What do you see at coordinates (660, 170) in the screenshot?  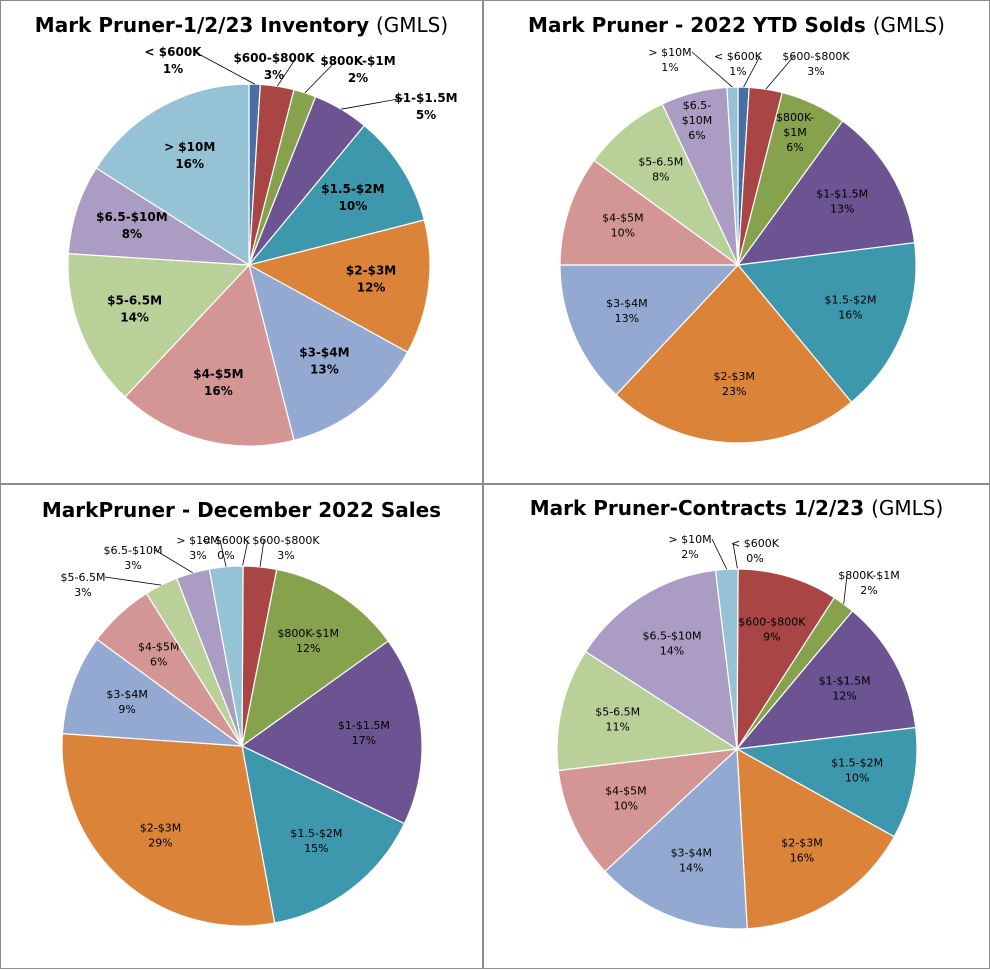 I see `slice-label-5-6-5m: $5-6.5M 8%` at bounding box center [660, 170].